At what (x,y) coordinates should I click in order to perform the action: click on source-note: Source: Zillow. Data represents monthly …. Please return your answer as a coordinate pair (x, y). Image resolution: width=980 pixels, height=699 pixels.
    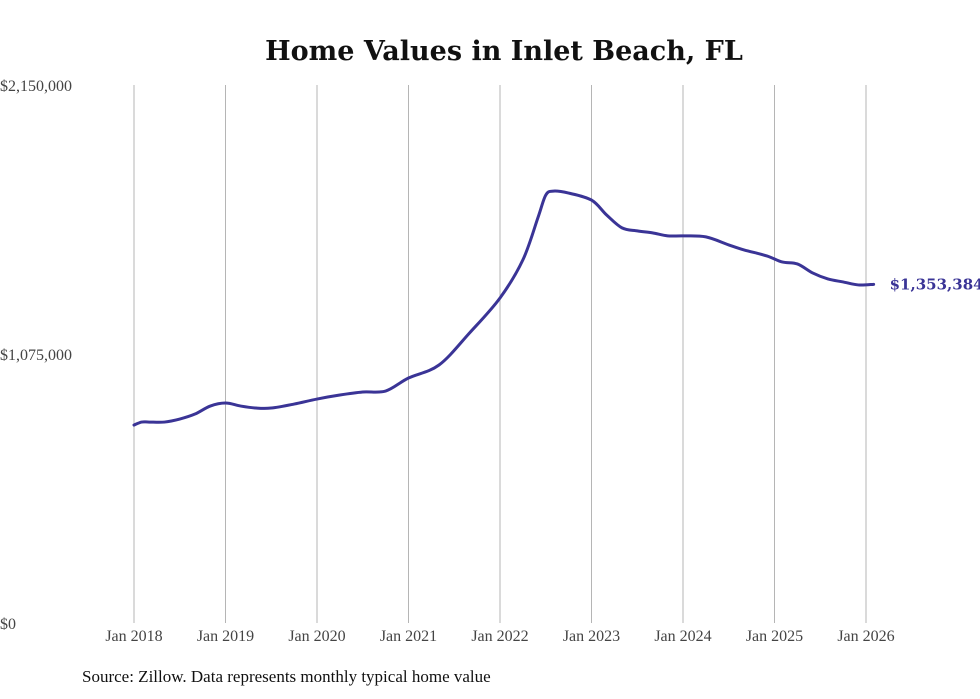
    Looking at the image, I should click on (286, 676).